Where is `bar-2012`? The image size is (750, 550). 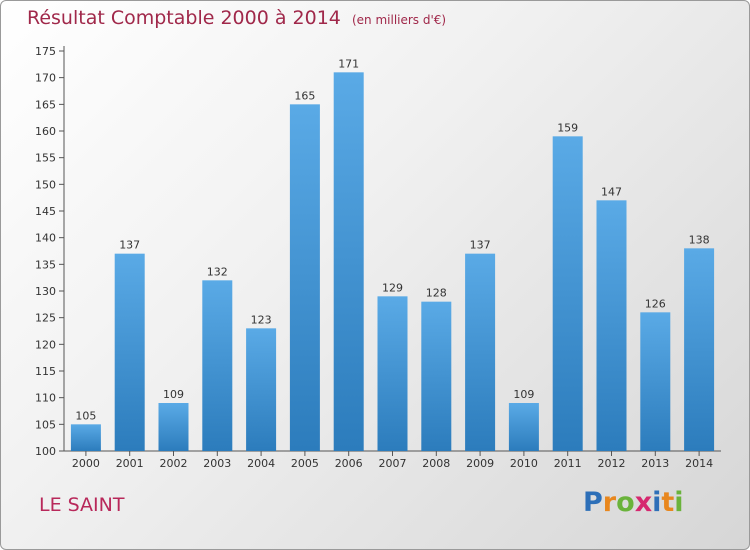
bar-2012 is located at coordinates (611, 325).